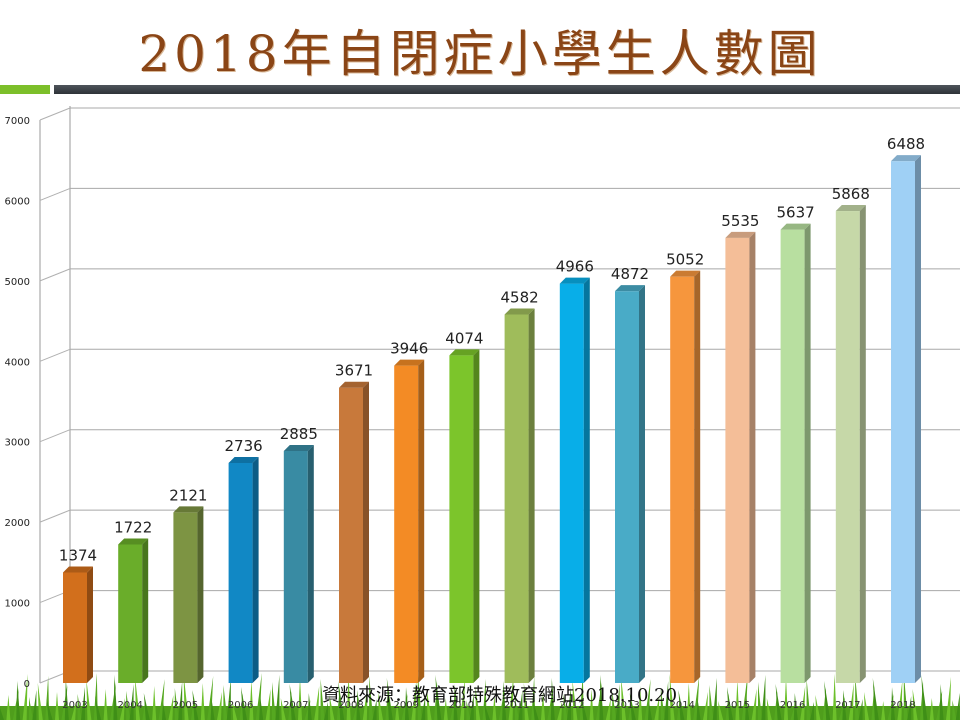 The width and height of the screenshot is (960, 720). What do you see at coordinates (17, 523) in the screenshot?
I see `y-tick-label: 2000` at bounding box center [17, 523].